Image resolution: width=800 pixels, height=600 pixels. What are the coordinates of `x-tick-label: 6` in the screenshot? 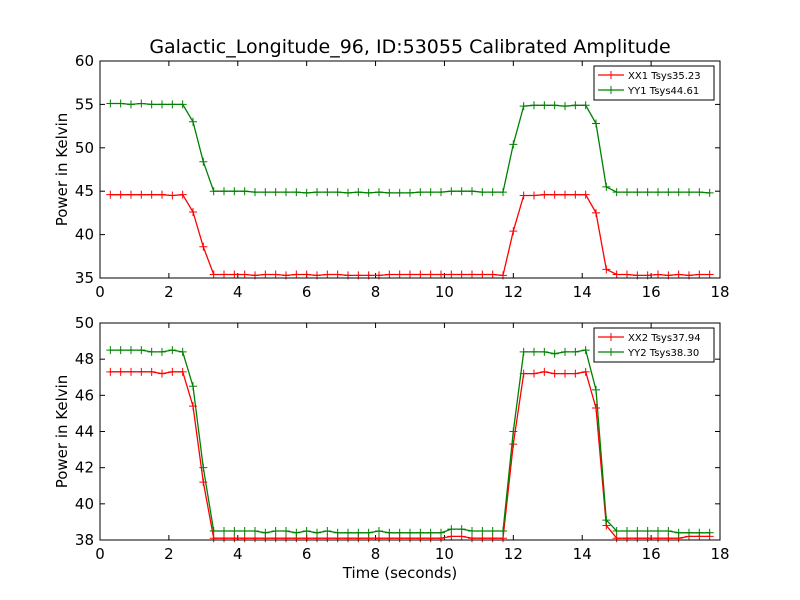 It's located at (307, 554).